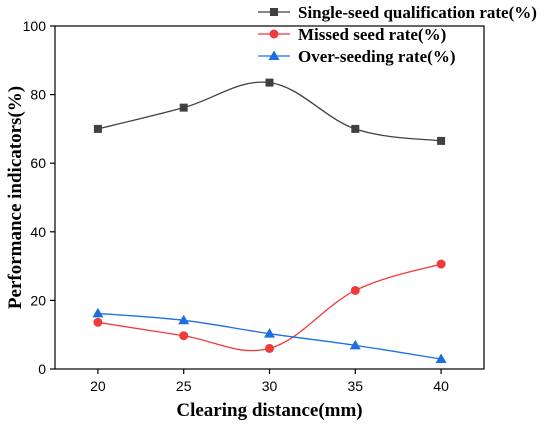  What do you see at coordinates (38, 232) in the screenshot?
I see `y-tick-label: 40` at bounding box center [38, 232].